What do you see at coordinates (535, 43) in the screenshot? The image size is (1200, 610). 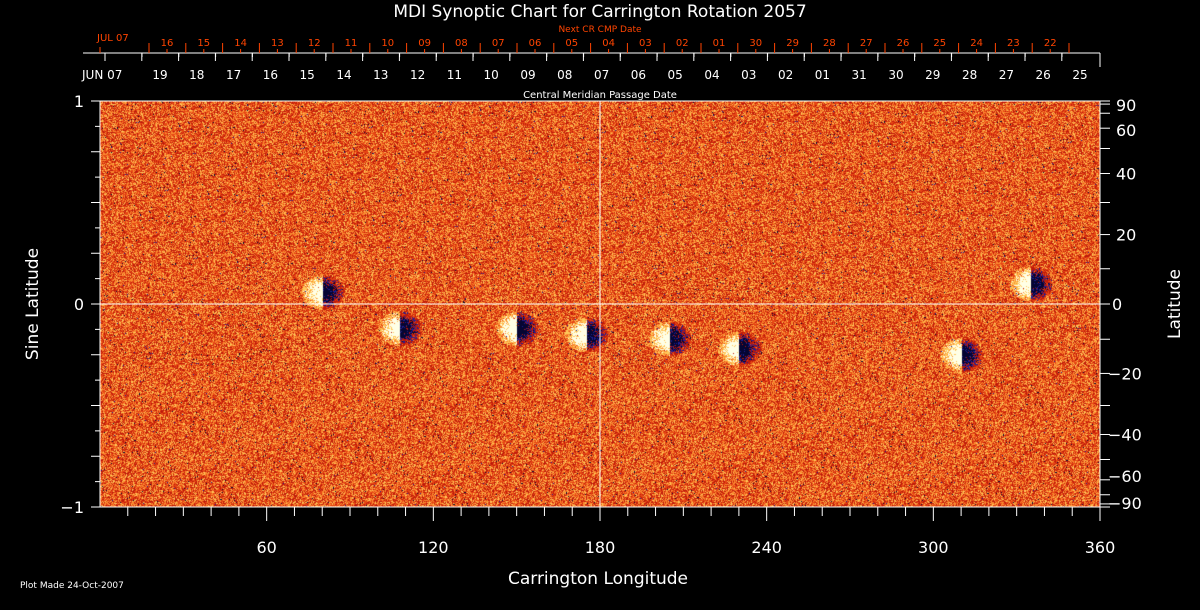 I see `next-date-label: 06` at bounding box center [535, 43].